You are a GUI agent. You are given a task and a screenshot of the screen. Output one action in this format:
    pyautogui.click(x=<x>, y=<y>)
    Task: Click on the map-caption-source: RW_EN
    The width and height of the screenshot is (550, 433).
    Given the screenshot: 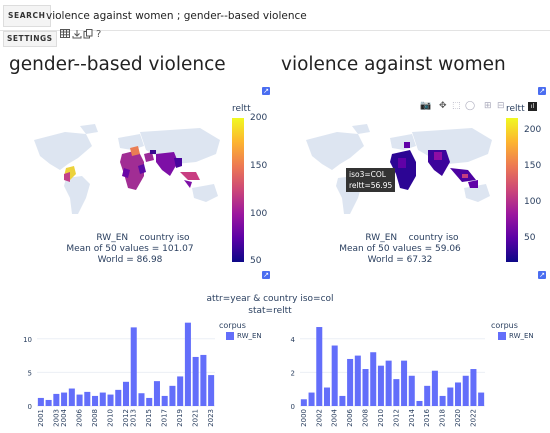 What is the action you would take?
    pyautogui.click(x=381, y=238)
    